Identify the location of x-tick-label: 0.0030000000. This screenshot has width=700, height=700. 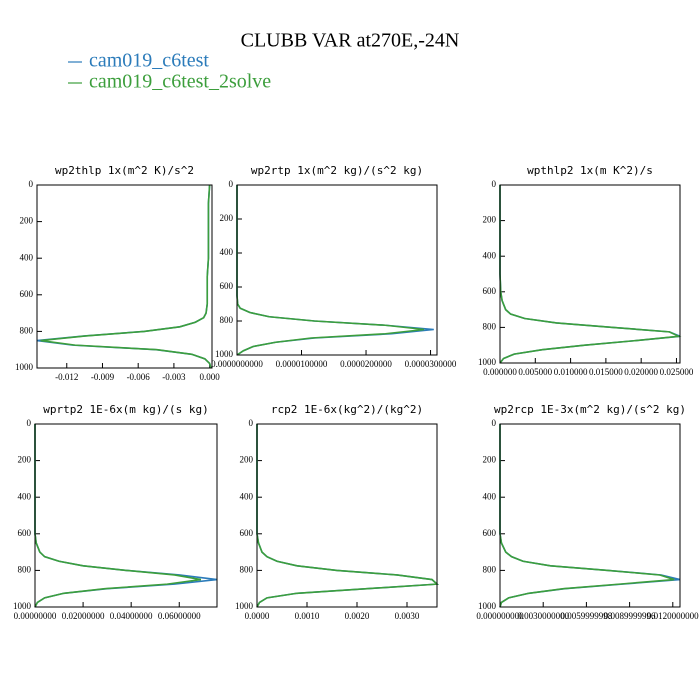
(543, 616).